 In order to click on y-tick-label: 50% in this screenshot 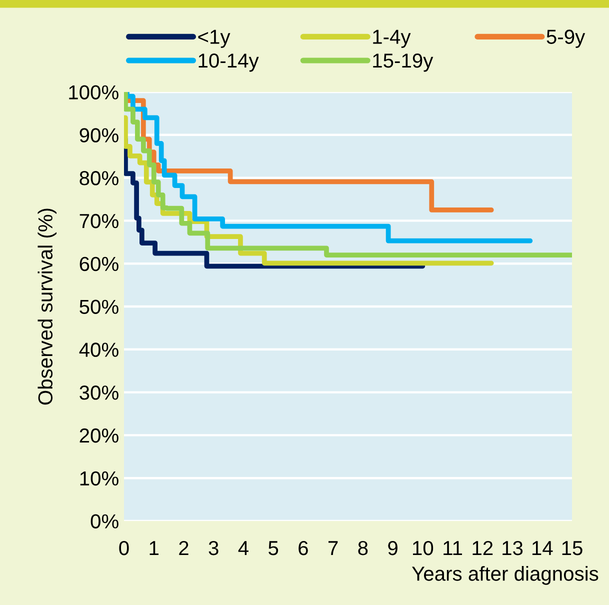, I will do `click(99, 307)`.